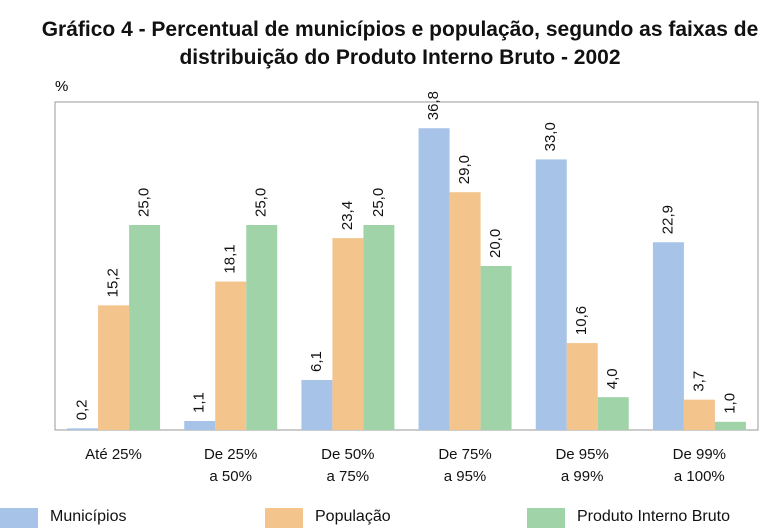 This screenshot has height=529, width=761. I want to click on x-tick-label: De 25% a 50%, so click(230, 465).